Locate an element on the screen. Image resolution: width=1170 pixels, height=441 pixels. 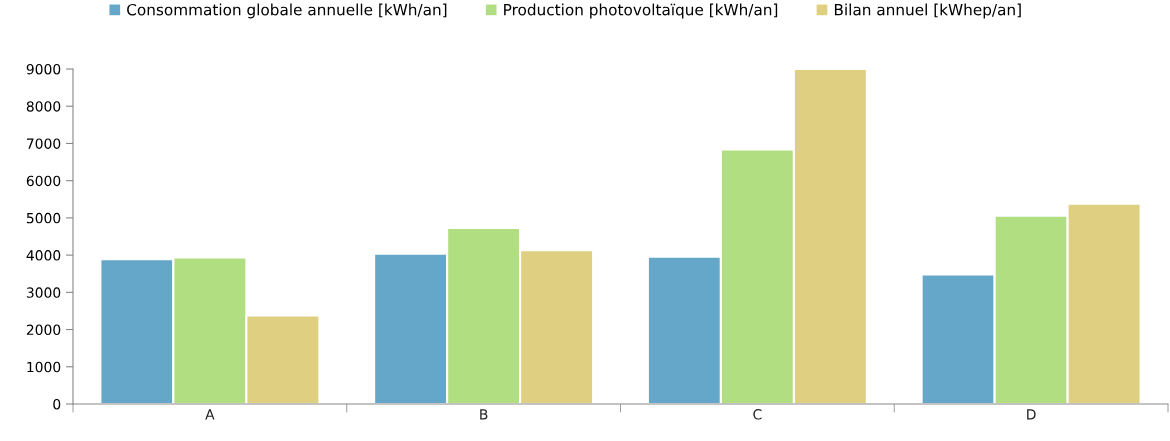
y-tick-label: 8000 is located at coordinates (43, 106).